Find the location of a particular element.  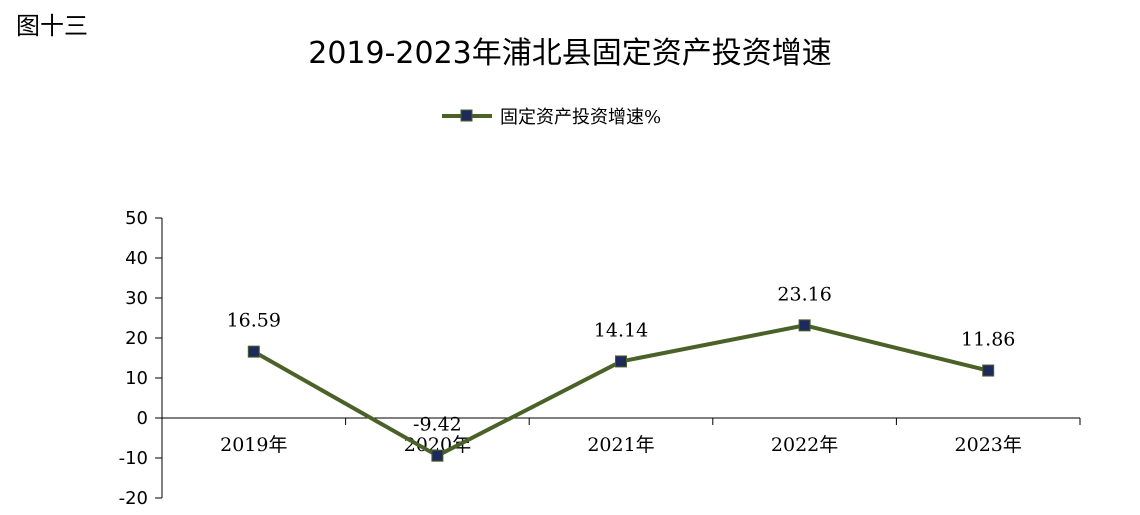

y-tick-label: 20 is located at coordinates (136, 338).